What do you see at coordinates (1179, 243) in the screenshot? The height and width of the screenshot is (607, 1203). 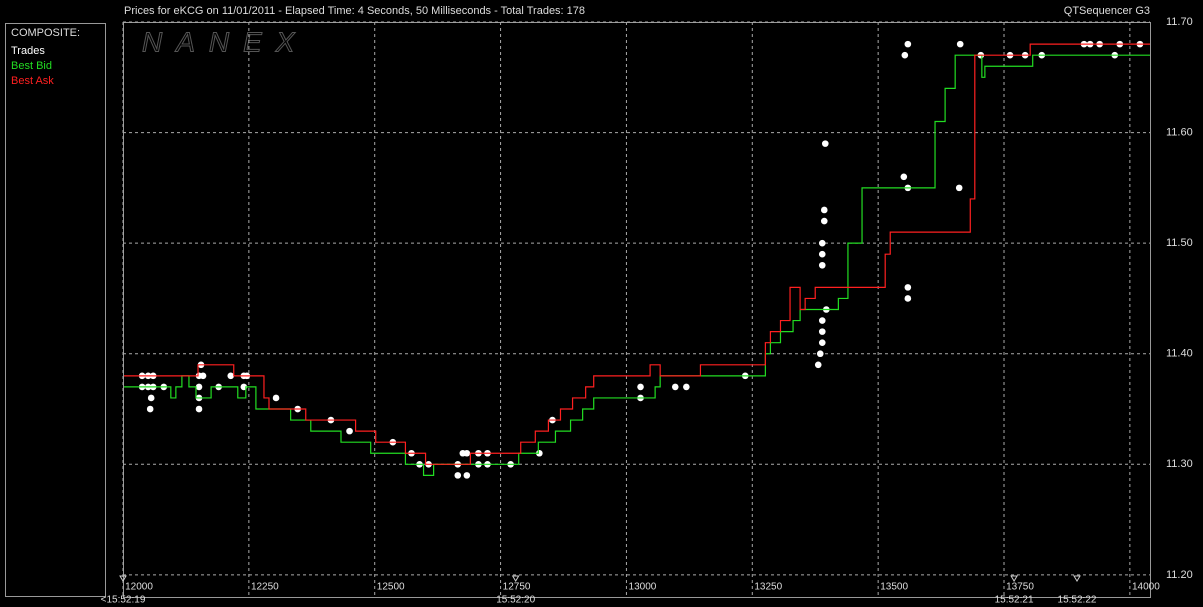 I see `y-tick-label: 11.50` at bounding box center [1179, 243].